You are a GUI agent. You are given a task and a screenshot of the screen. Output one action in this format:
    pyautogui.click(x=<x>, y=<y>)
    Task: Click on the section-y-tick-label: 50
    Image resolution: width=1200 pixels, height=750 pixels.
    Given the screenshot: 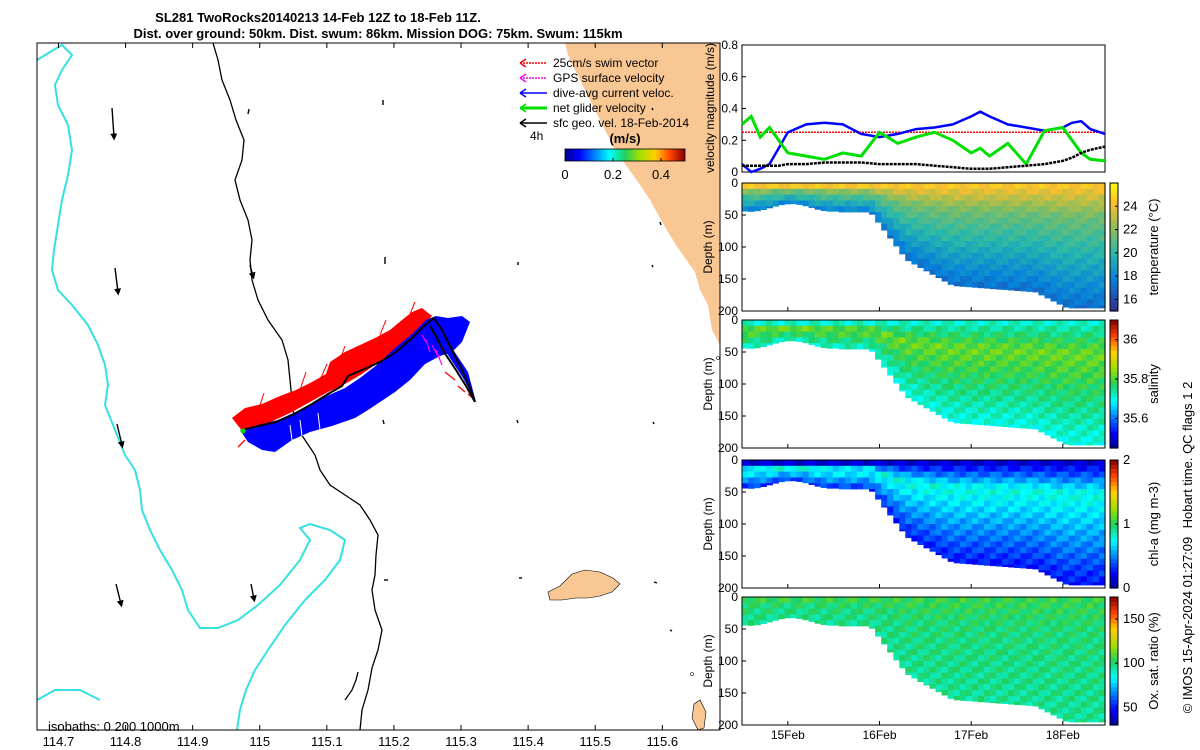 What is the action you would take?
    pyautogui.click(x=732, y=492)
    